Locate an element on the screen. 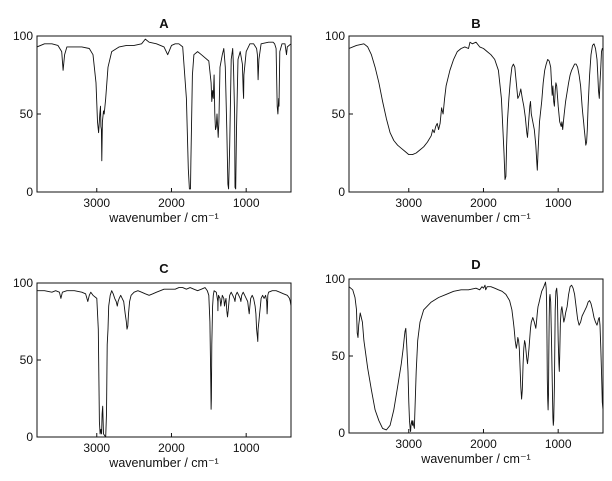  panel-title-b: B is located at coordinates (475, 23).